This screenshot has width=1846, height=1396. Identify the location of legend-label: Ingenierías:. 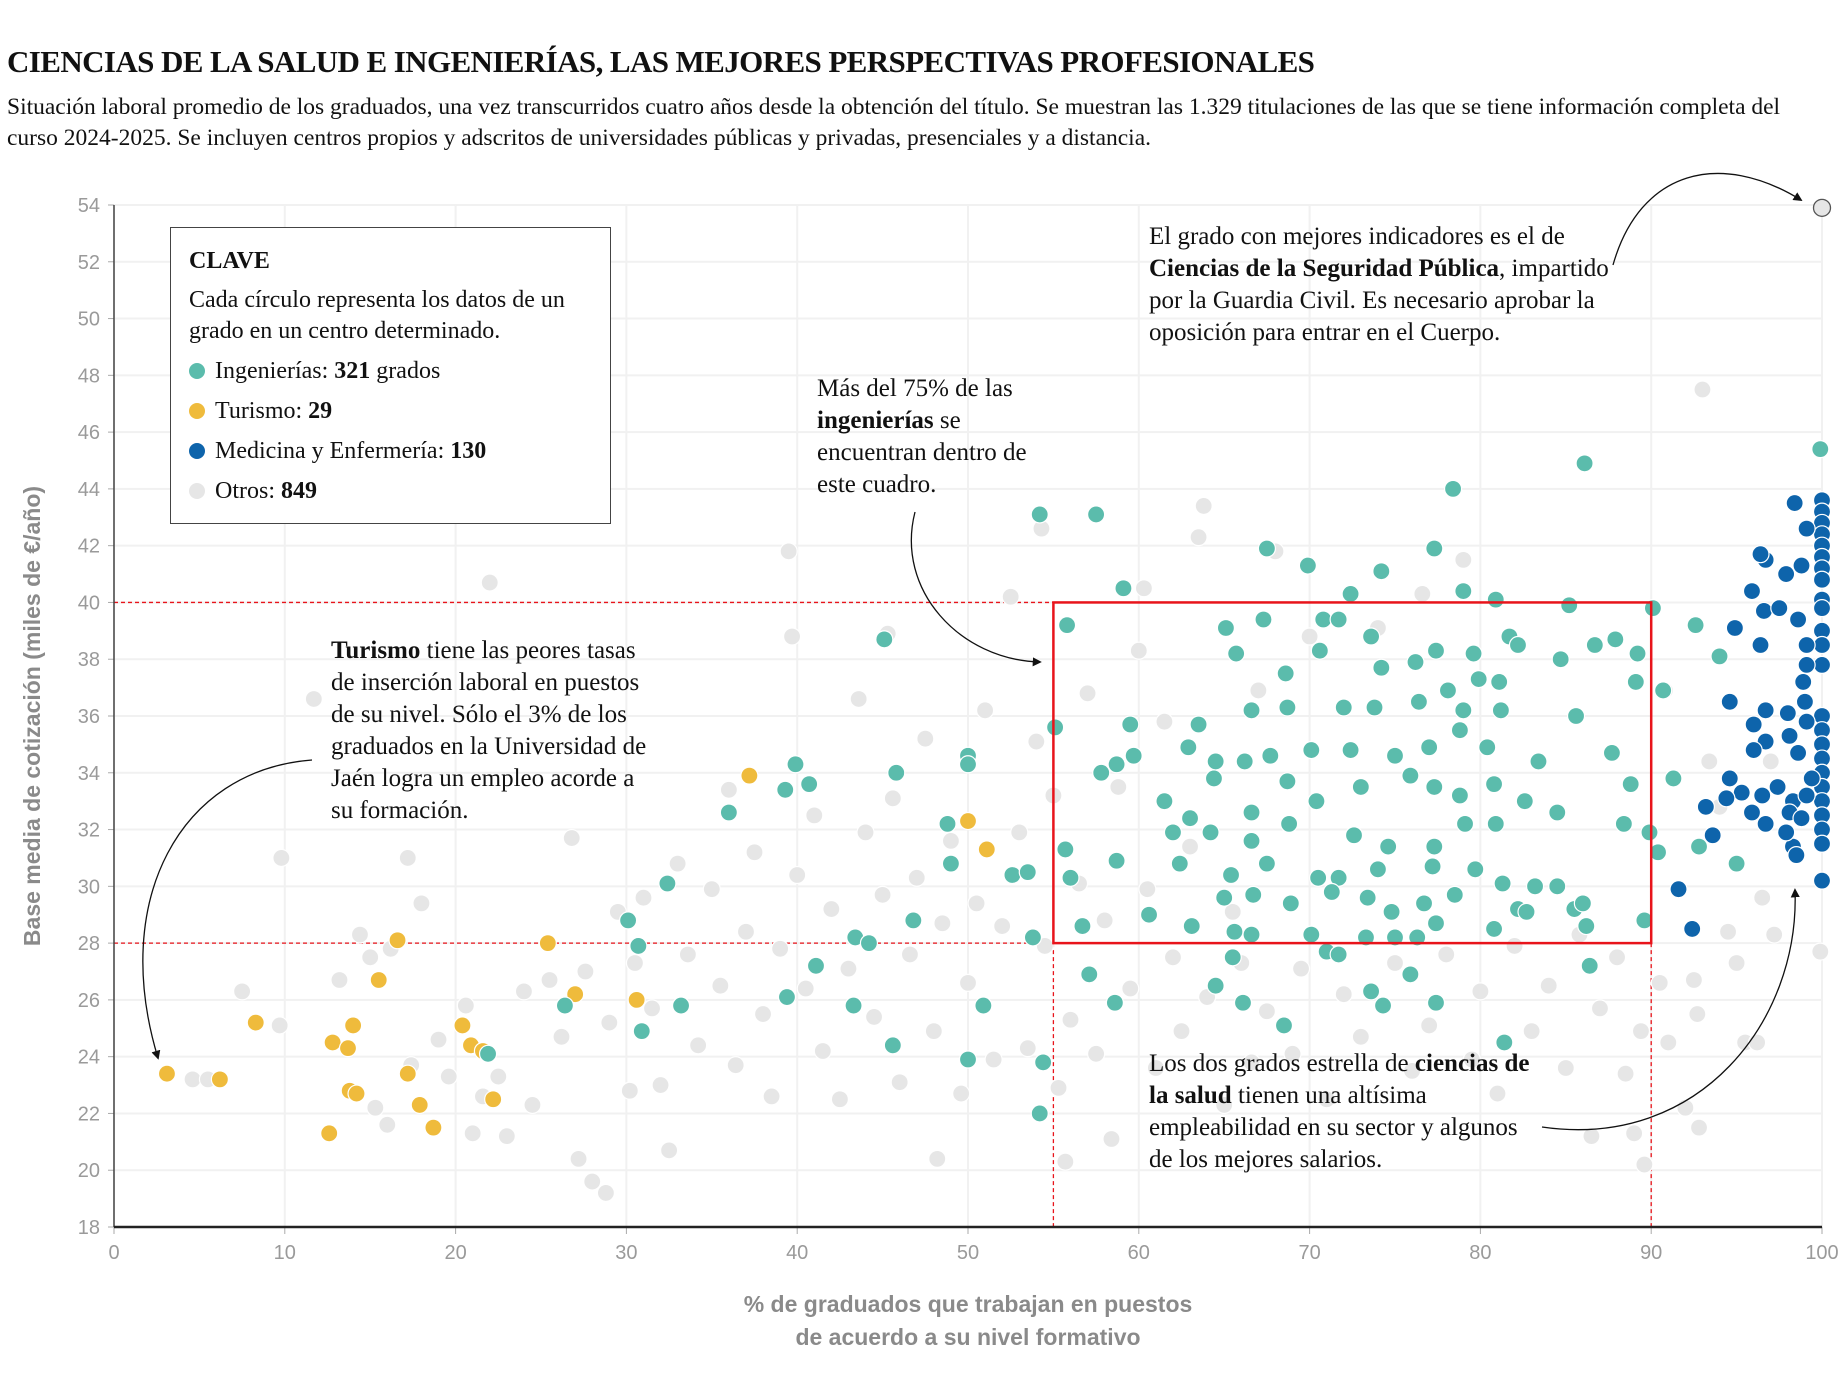
(272, 370).